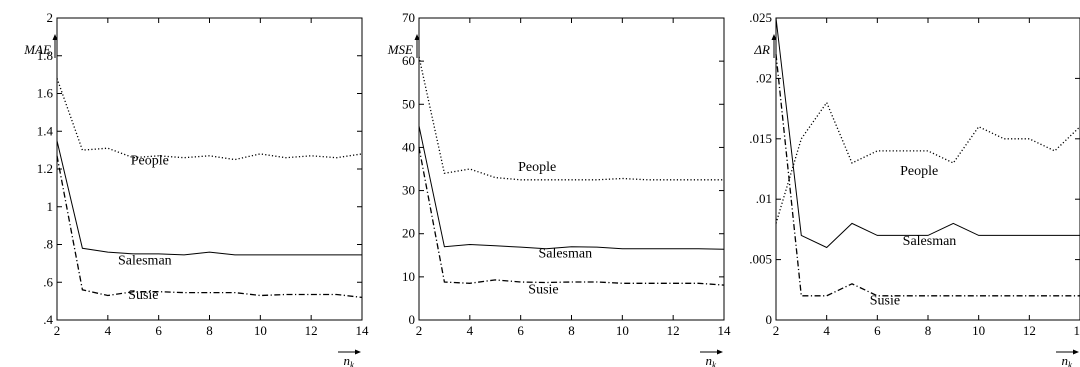 Image resolution: width=1080 pixels, height=367 pixels. I want to click on y-axis-title: MSE, so click(400, 49).